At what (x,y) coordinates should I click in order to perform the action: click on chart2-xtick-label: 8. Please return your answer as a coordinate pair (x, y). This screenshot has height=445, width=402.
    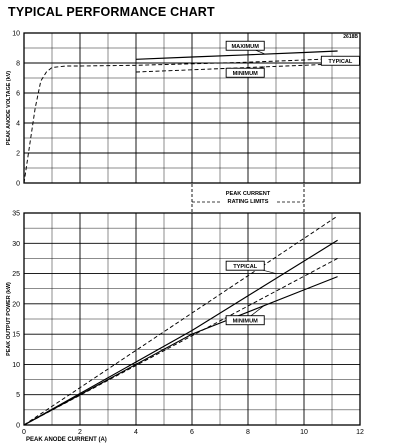
    Looking at the image, I should click on (248, 432).